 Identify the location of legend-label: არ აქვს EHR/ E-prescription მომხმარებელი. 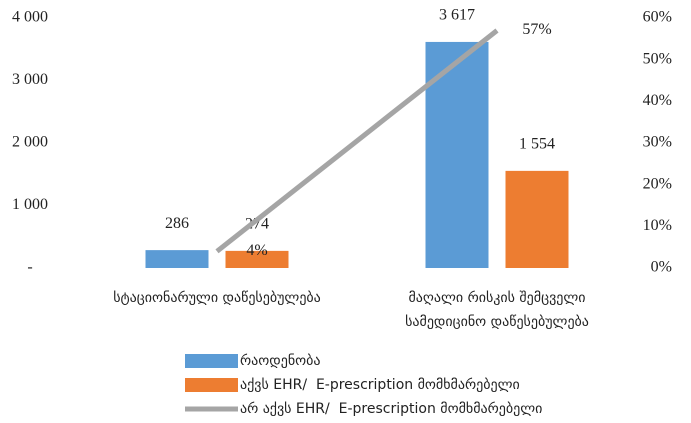
(391, 408).